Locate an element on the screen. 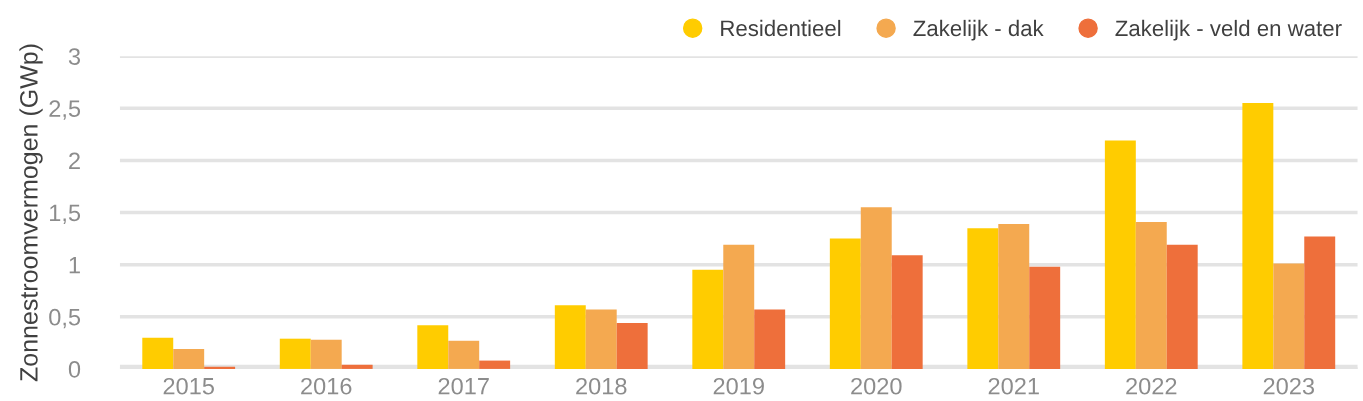 This screenshot has height=401, width=1363. x-tick-label: 2015 is located at coordinates (188, 386).